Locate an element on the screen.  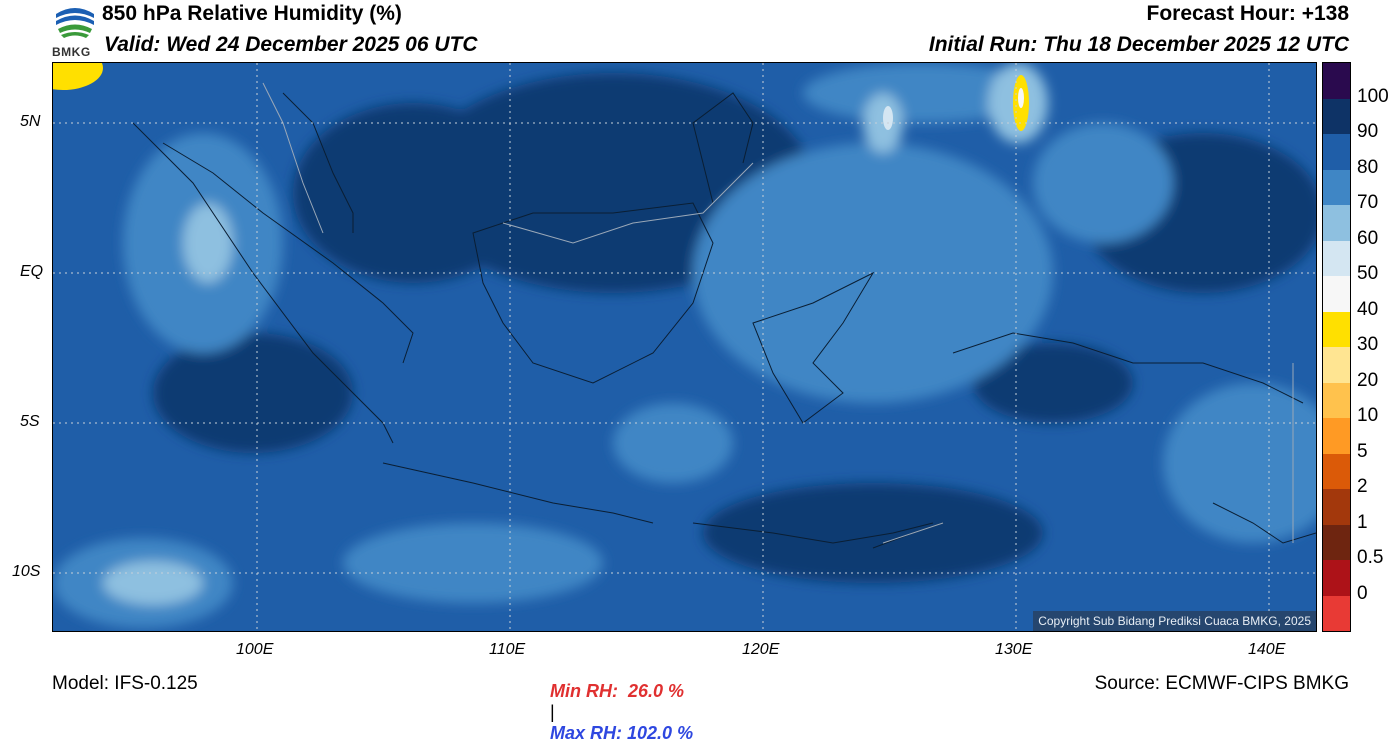
colorbar-label: 80 is located at coordinates (1368, 167).